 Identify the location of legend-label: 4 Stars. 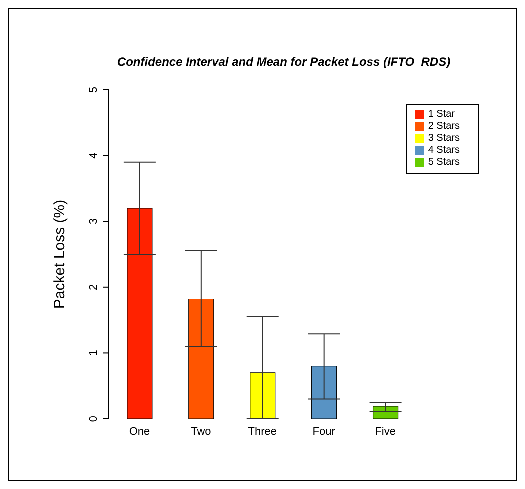
(444, 150).